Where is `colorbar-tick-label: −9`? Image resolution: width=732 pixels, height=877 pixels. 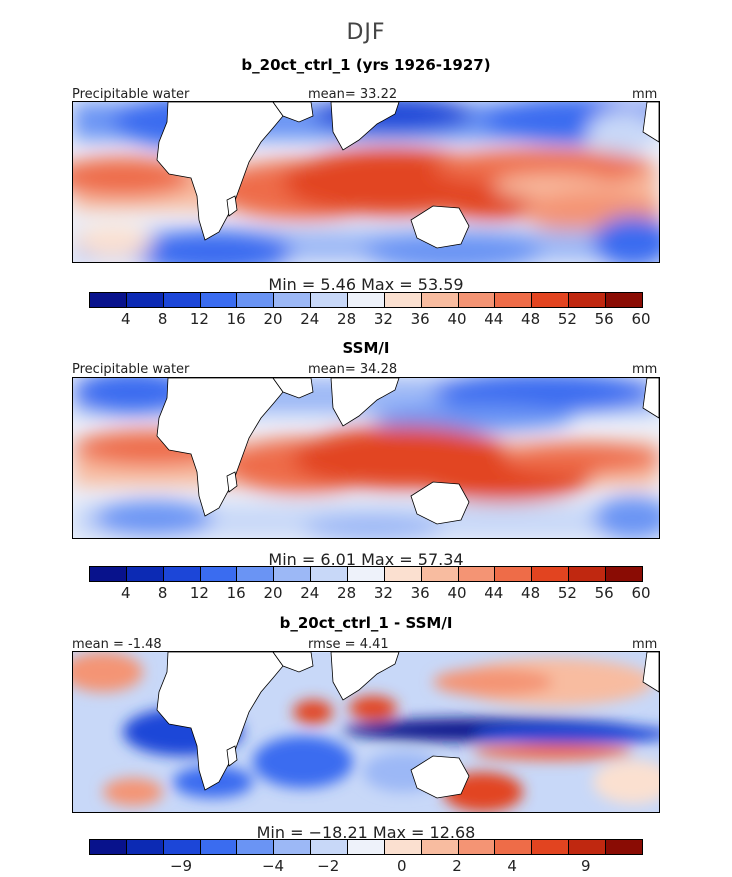 colorbar-tick-label: −9 is located at coordinates (181, 866).